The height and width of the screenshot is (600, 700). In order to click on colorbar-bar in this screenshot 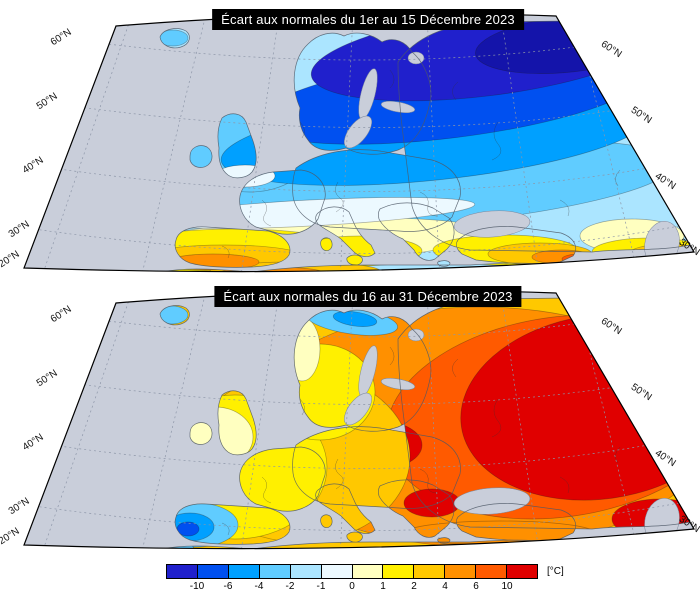, I will do `click(352, 571)`.